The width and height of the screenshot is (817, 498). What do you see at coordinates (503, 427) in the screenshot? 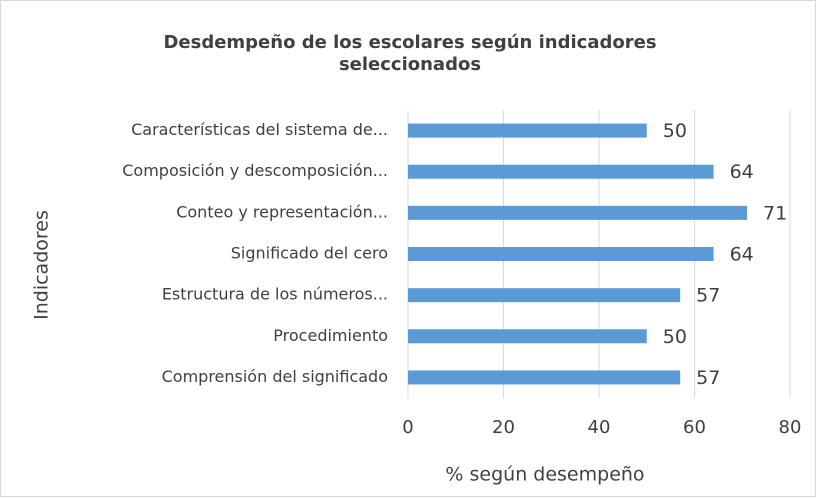
I see `x-tick-label: 20` at bounding box center [503, 427].